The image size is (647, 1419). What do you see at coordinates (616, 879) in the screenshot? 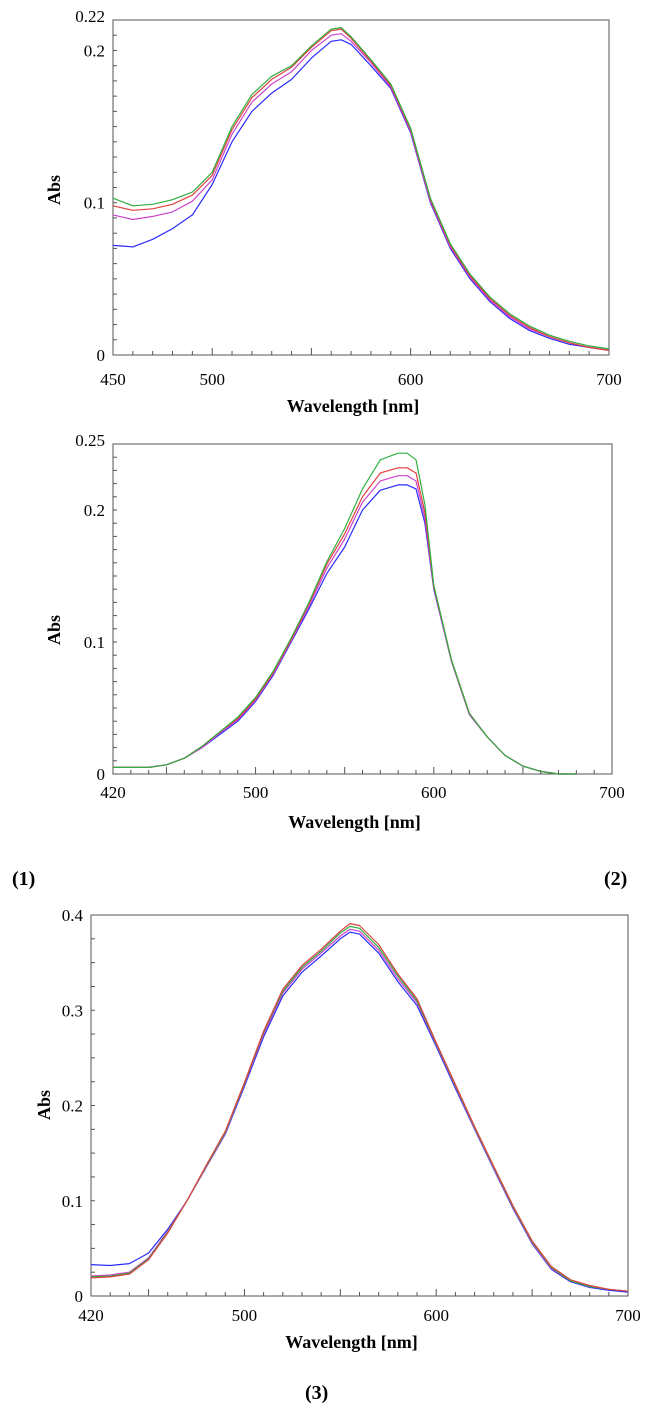
I see `panel-label-2: (2)` at bounding box center [616, 879].